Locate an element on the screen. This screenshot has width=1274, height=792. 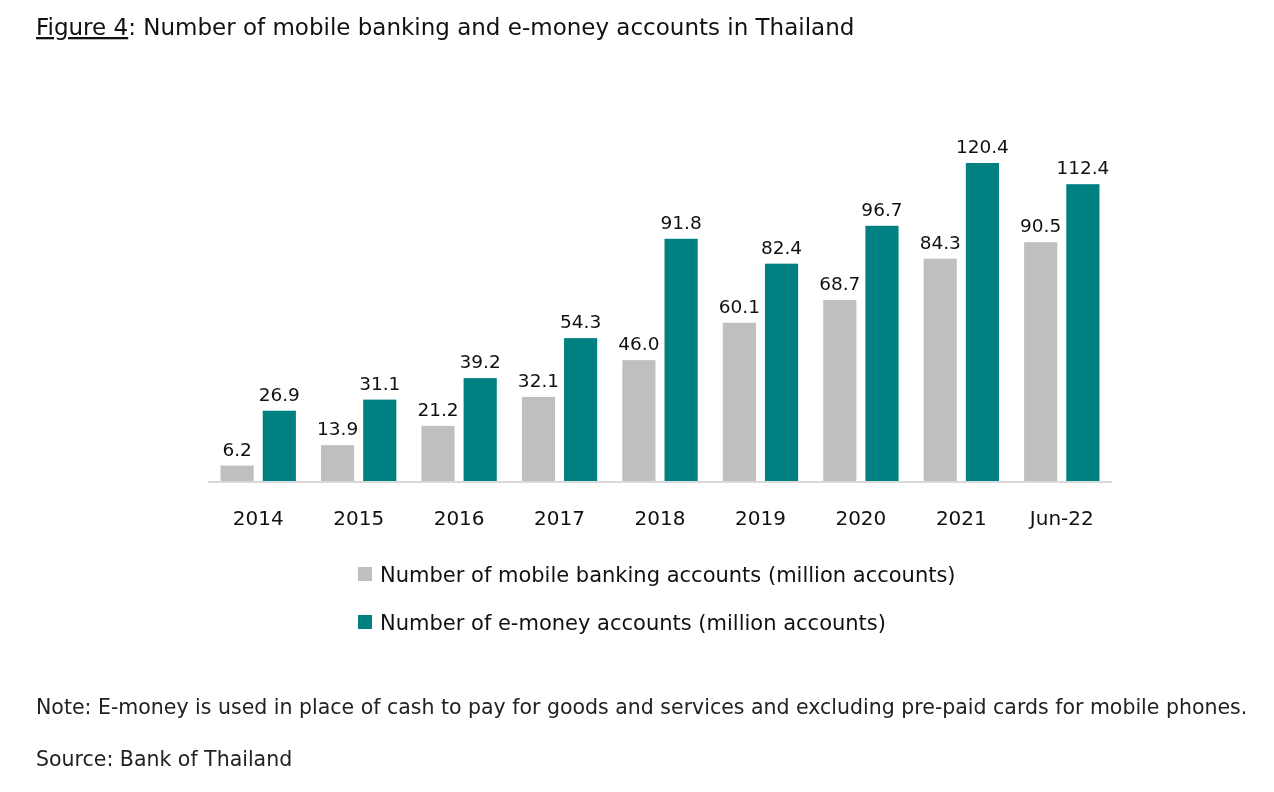
x-tick-label: 2017 is located at coordinates (560, 518).